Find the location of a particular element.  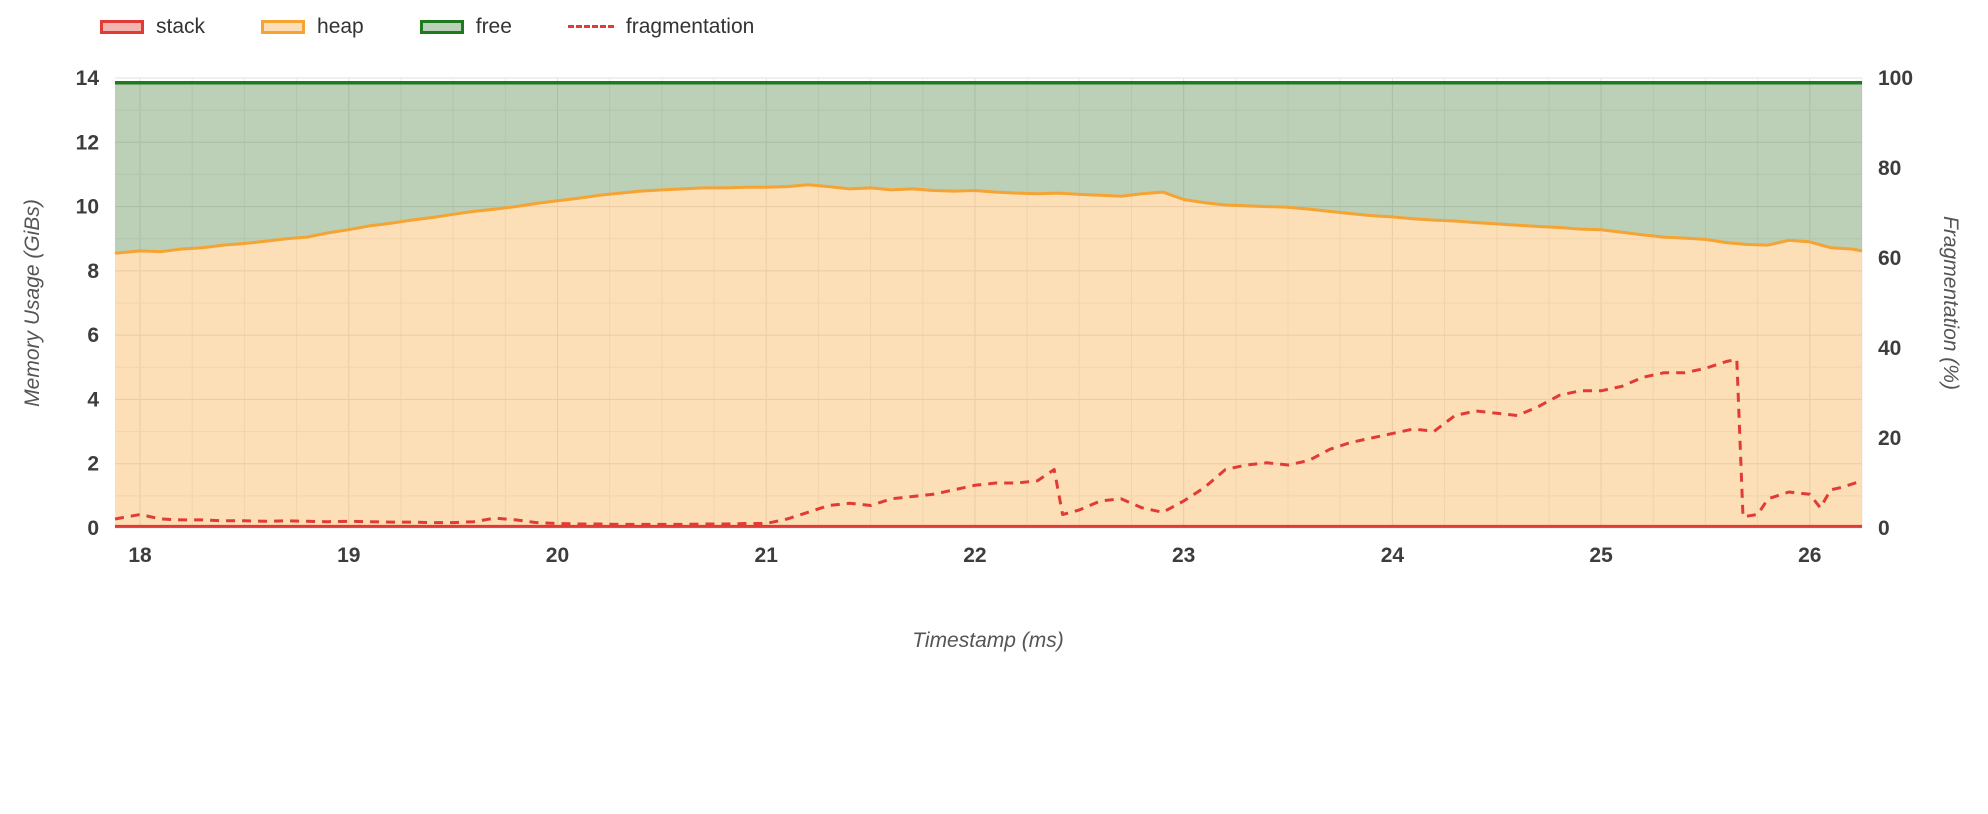

heap-line is located at coordinates (988, 219).